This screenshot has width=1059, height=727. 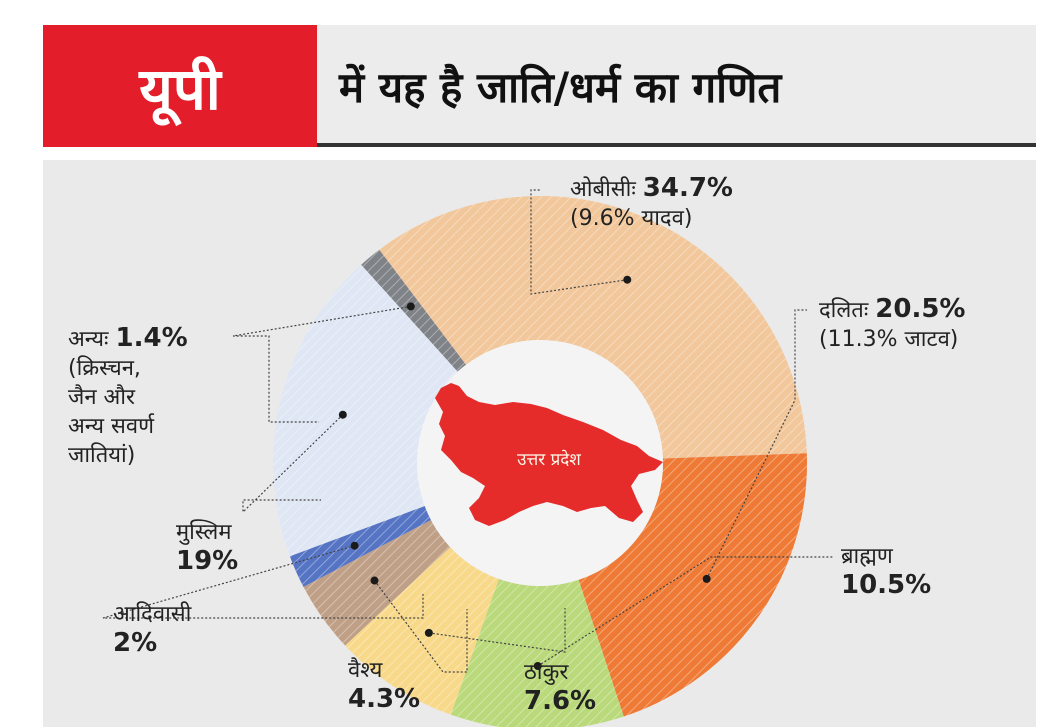 What do you see at coordinates (627, 279) in the screenshot?
I see `dot-obc` at bounding box center [627, 279].